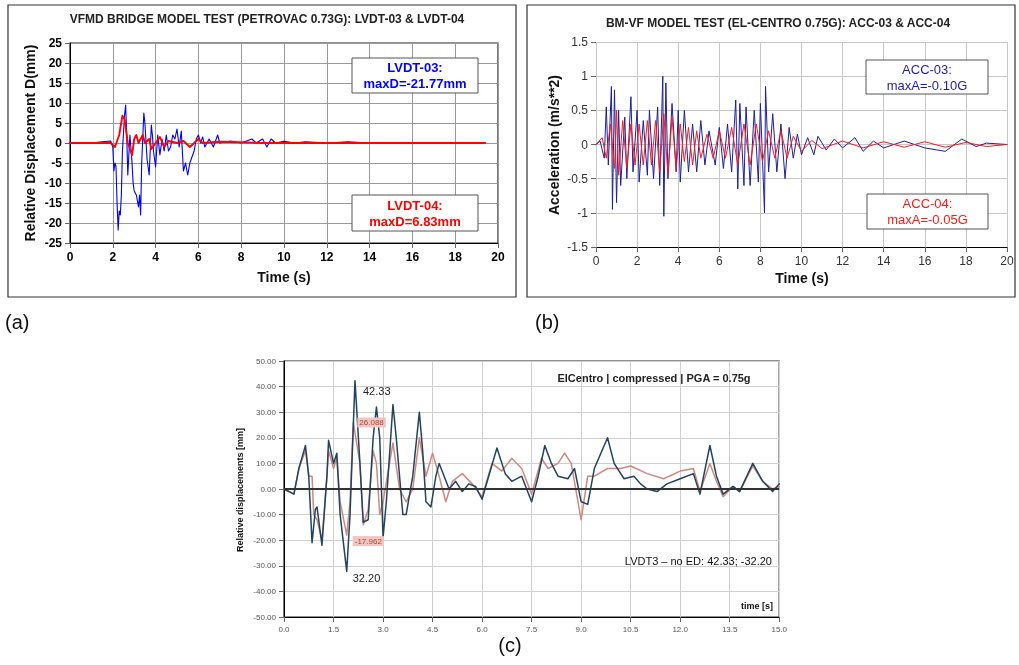 Image resolution: width=1019 pixels, height=665 pixels. I want to click on x-tick-label: 6.0, so click(482, 629).